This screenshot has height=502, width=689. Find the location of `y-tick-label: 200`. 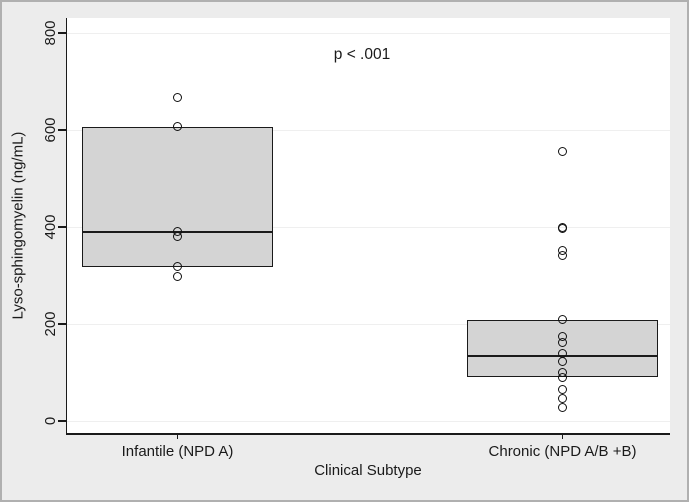

y-tick-label: 200 is located at coordinates (50, 324).